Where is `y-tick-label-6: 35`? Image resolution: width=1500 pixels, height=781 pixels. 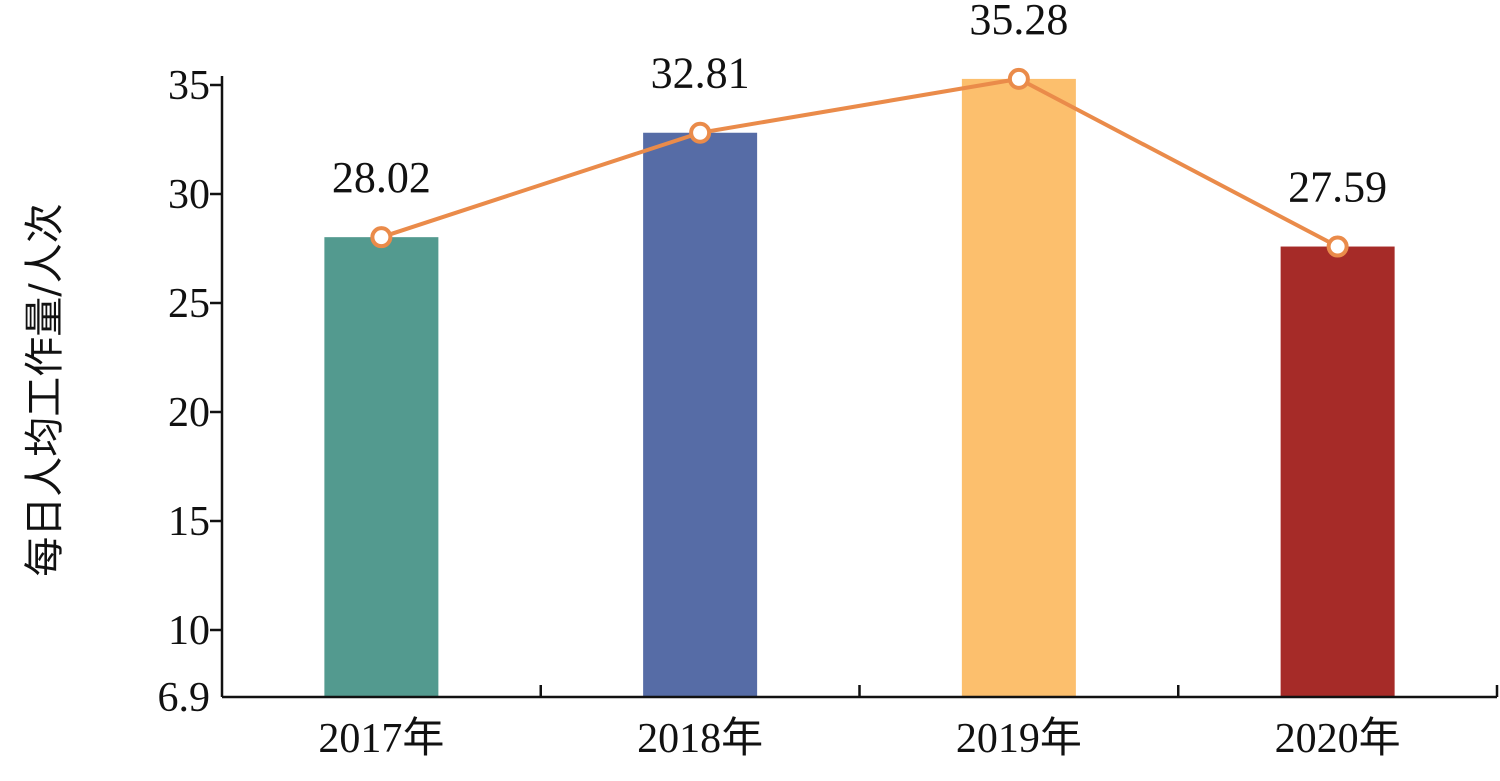 y-tick-label-6: 35 is located at coordinates (189, 86).